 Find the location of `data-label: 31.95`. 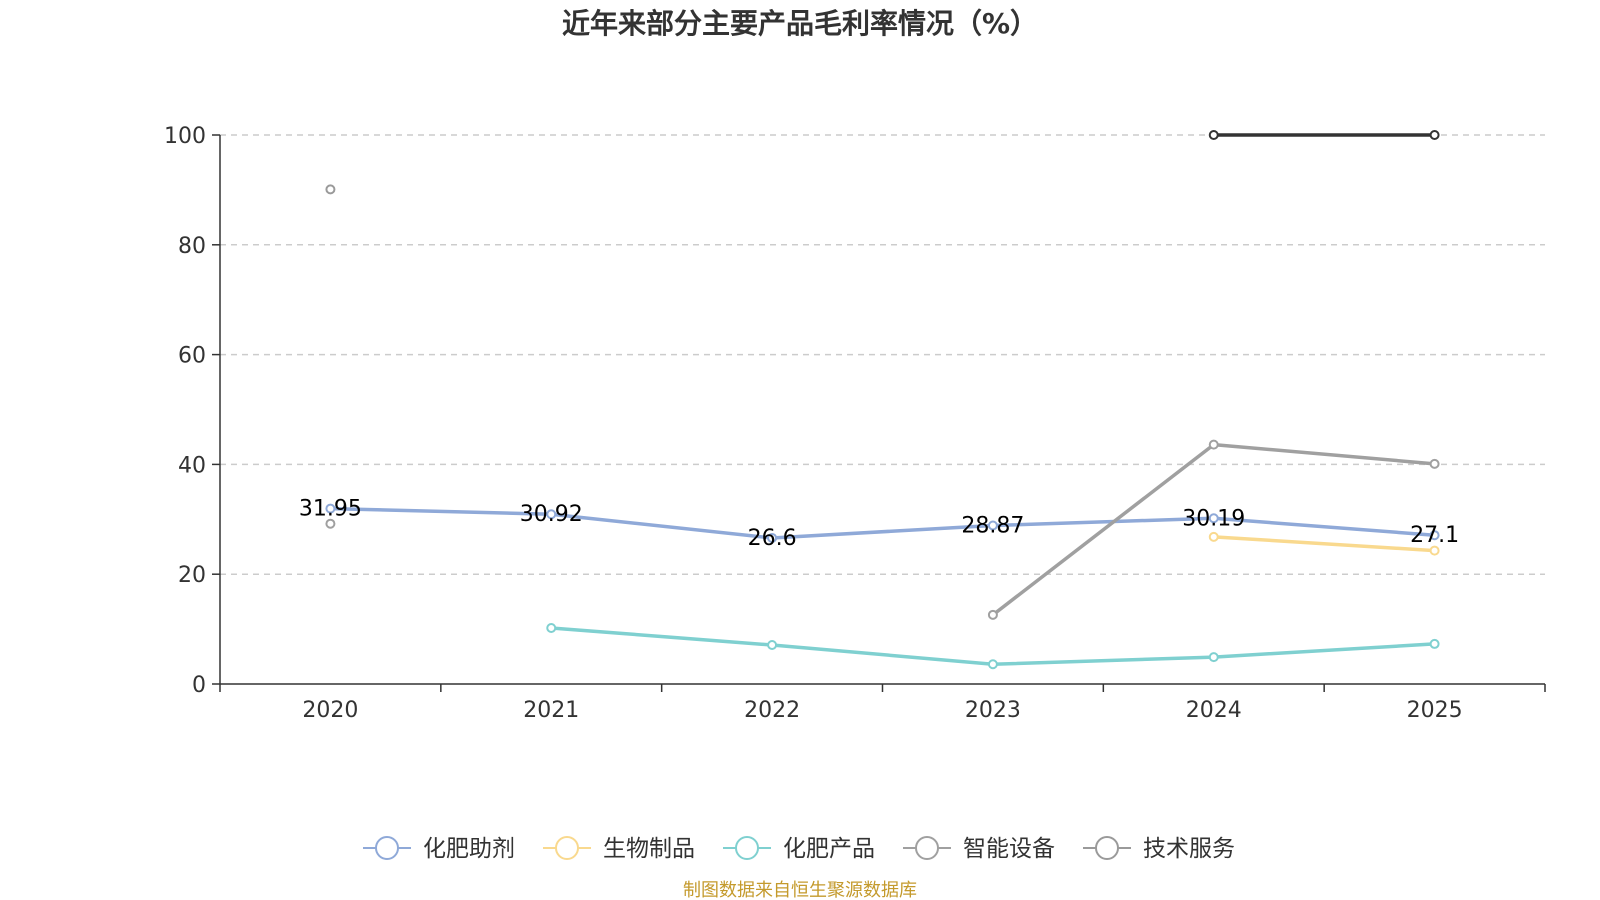

data-label: 31.95 is located at coordinates (330, 509).